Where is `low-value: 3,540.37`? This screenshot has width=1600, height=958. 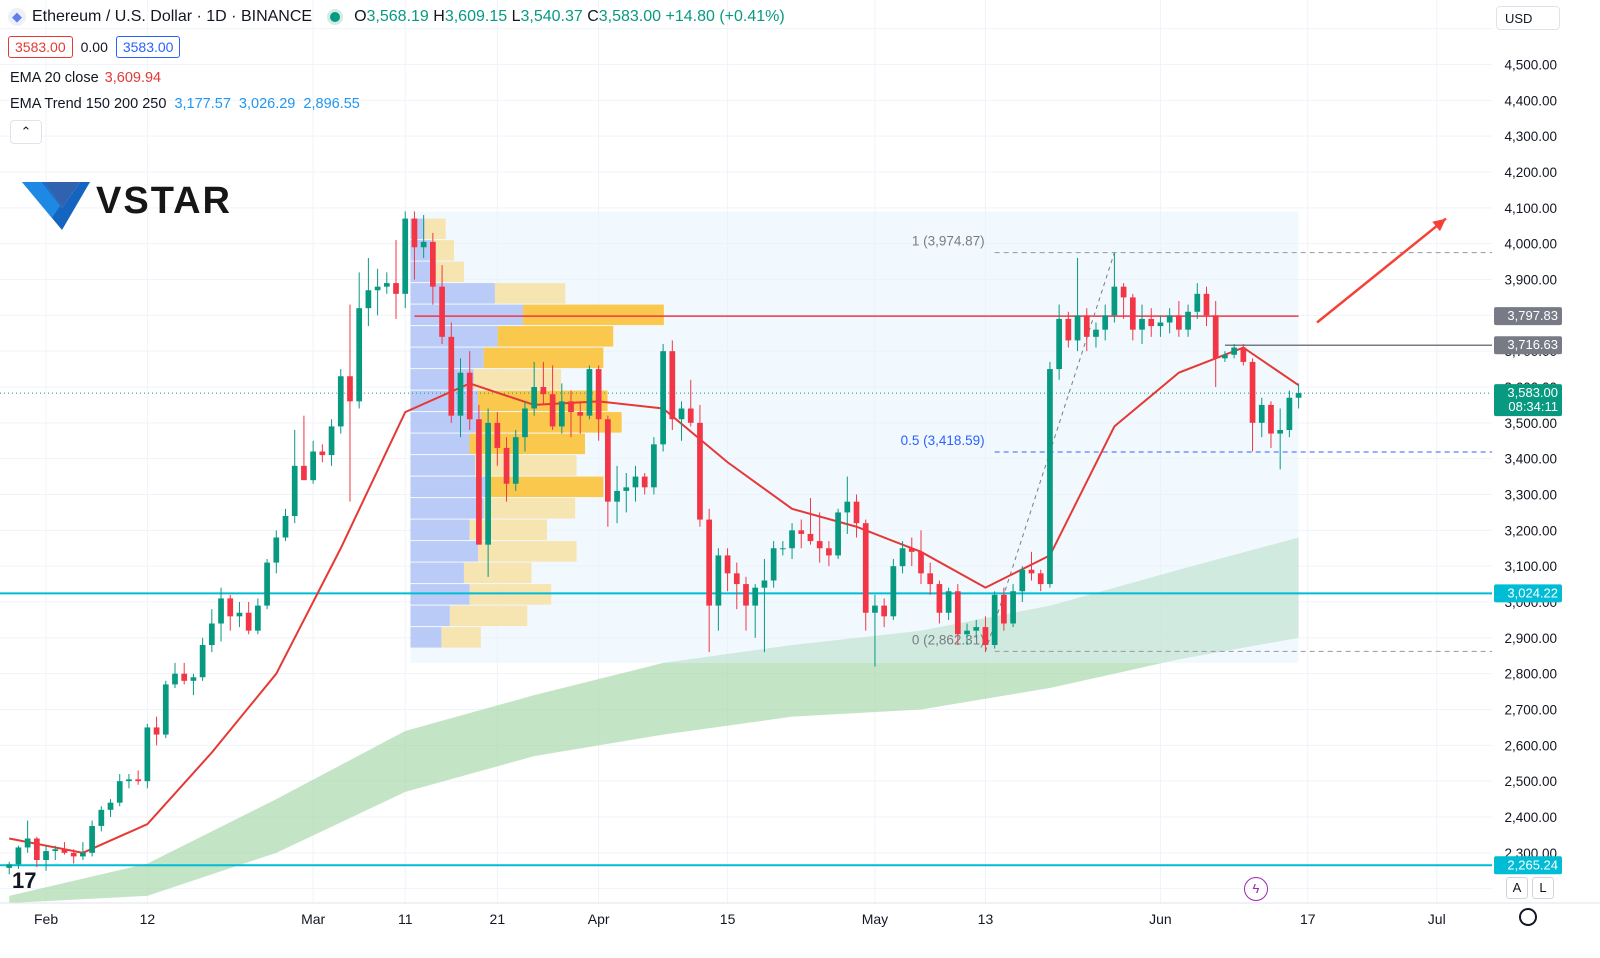 low-value: 3,540.37 is located at coordinates (551, 16).